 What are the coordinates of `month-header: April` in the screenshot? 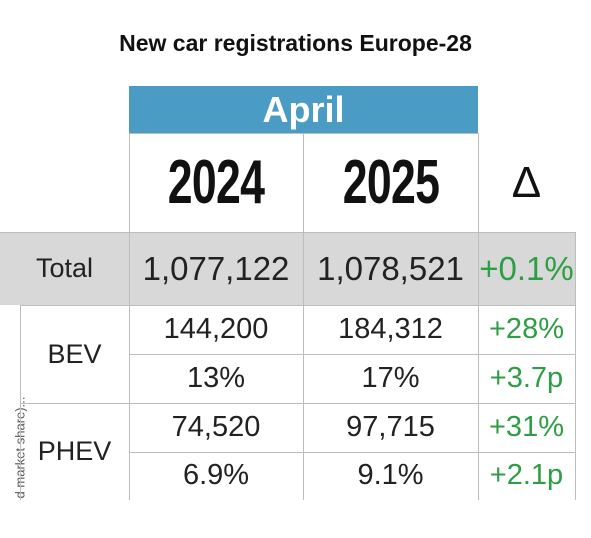 It's located at (303, 109).